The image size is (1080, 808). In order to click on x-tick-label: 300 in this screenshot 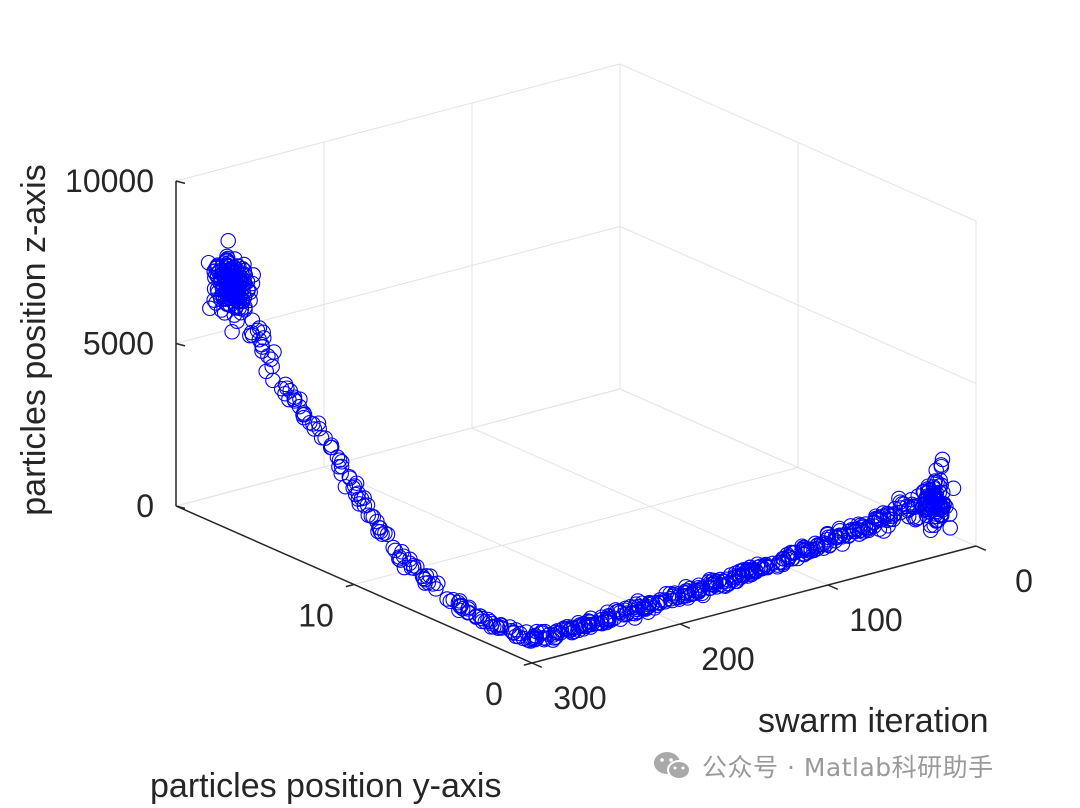, I will do `click(579, 698)`.